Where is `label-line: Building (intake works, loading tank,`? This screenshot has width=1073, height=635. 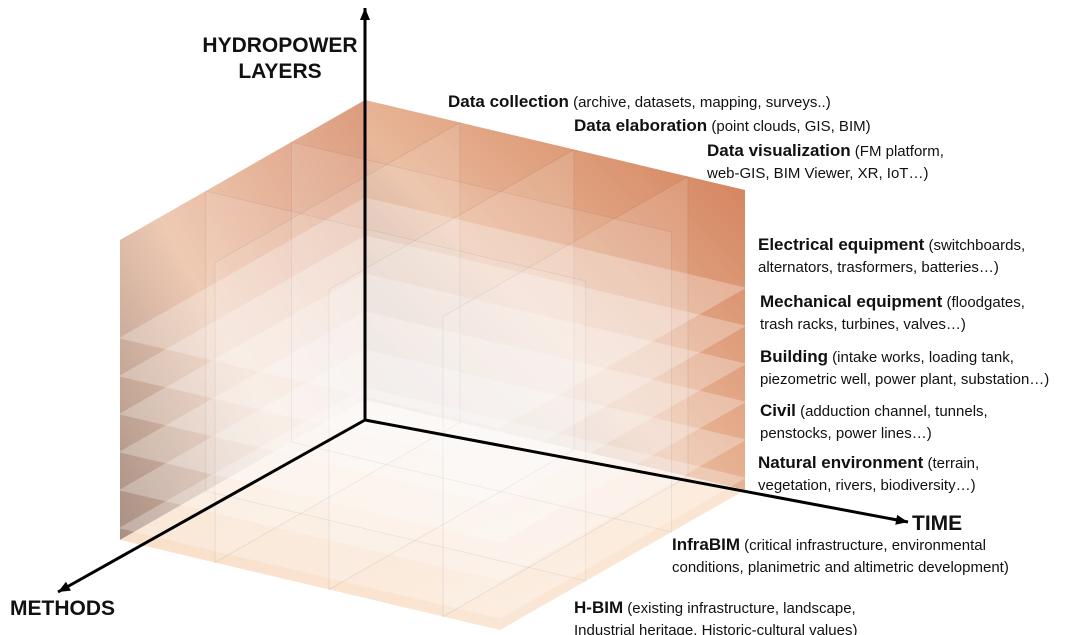
label-line: Building (intake works, loading tank, is located at coordinates (887, 356).